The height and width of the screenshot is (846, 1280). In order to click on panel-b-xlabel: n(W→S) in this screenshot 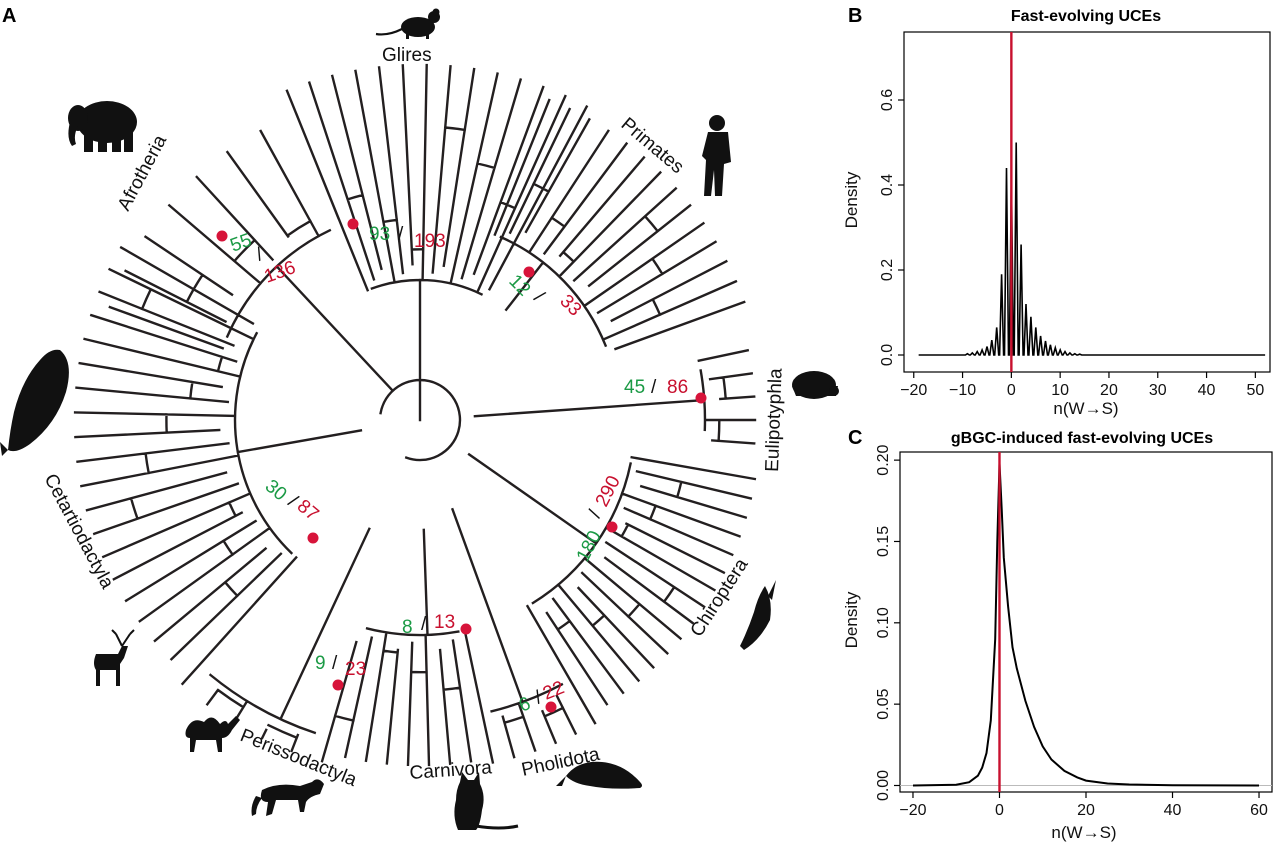, I will do `click(1085, 408)`.